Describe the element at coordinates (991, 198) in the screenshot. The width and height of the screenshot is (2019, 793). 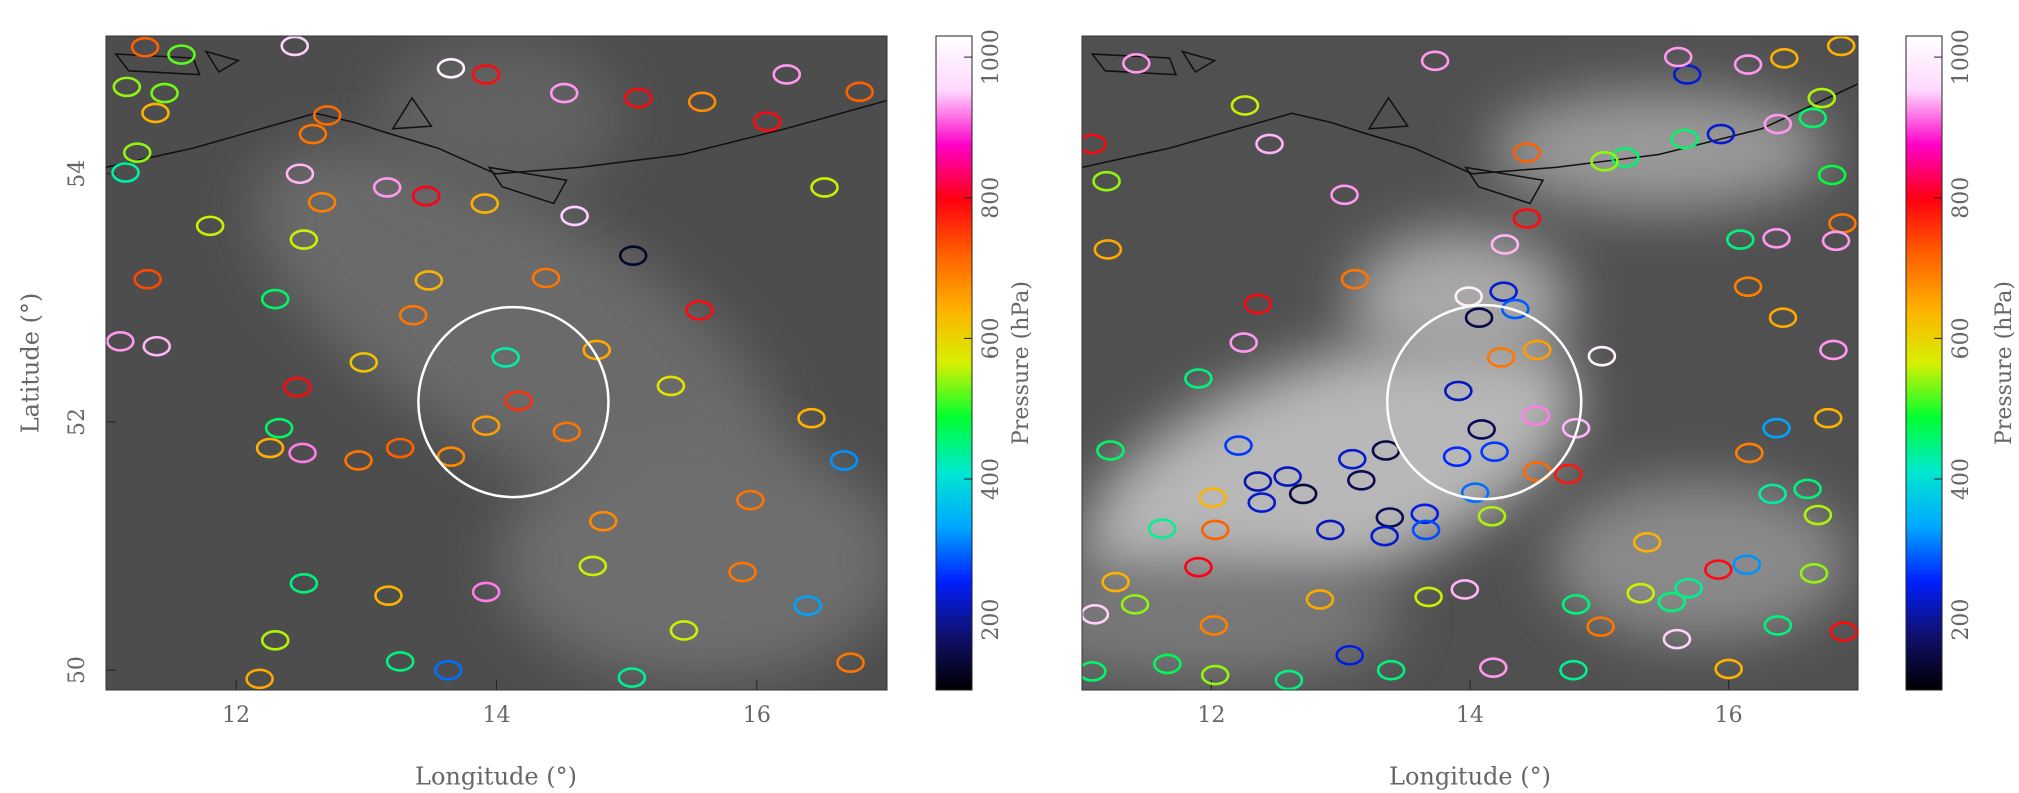
I see `colorbar-tick-label: 800` at that location.